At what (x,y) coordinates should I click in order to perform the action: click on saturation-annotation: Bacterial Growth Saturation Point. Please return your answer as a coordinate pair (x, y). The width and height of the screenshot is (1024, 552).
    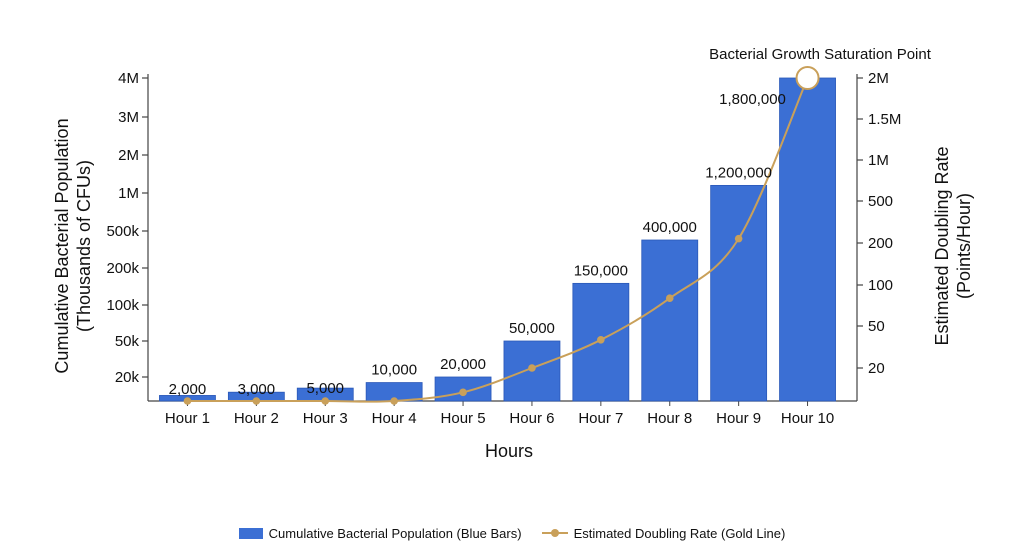
    Looking at the image, I should click on (820, 54).